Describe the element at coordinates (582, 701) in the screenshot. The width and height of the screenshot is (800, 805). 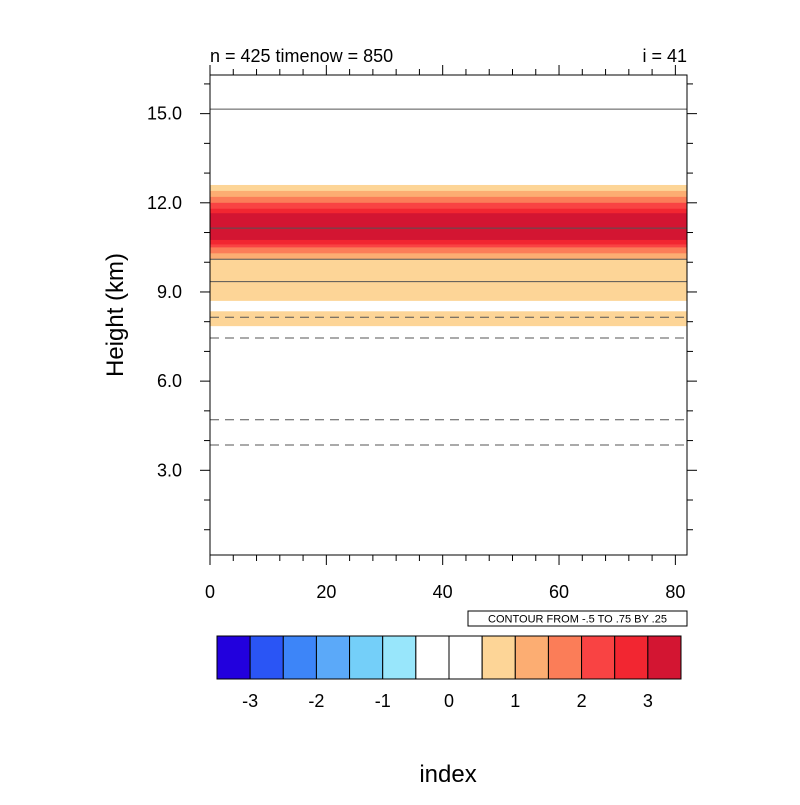
I see `colorbar-label-5: 2` at that location.